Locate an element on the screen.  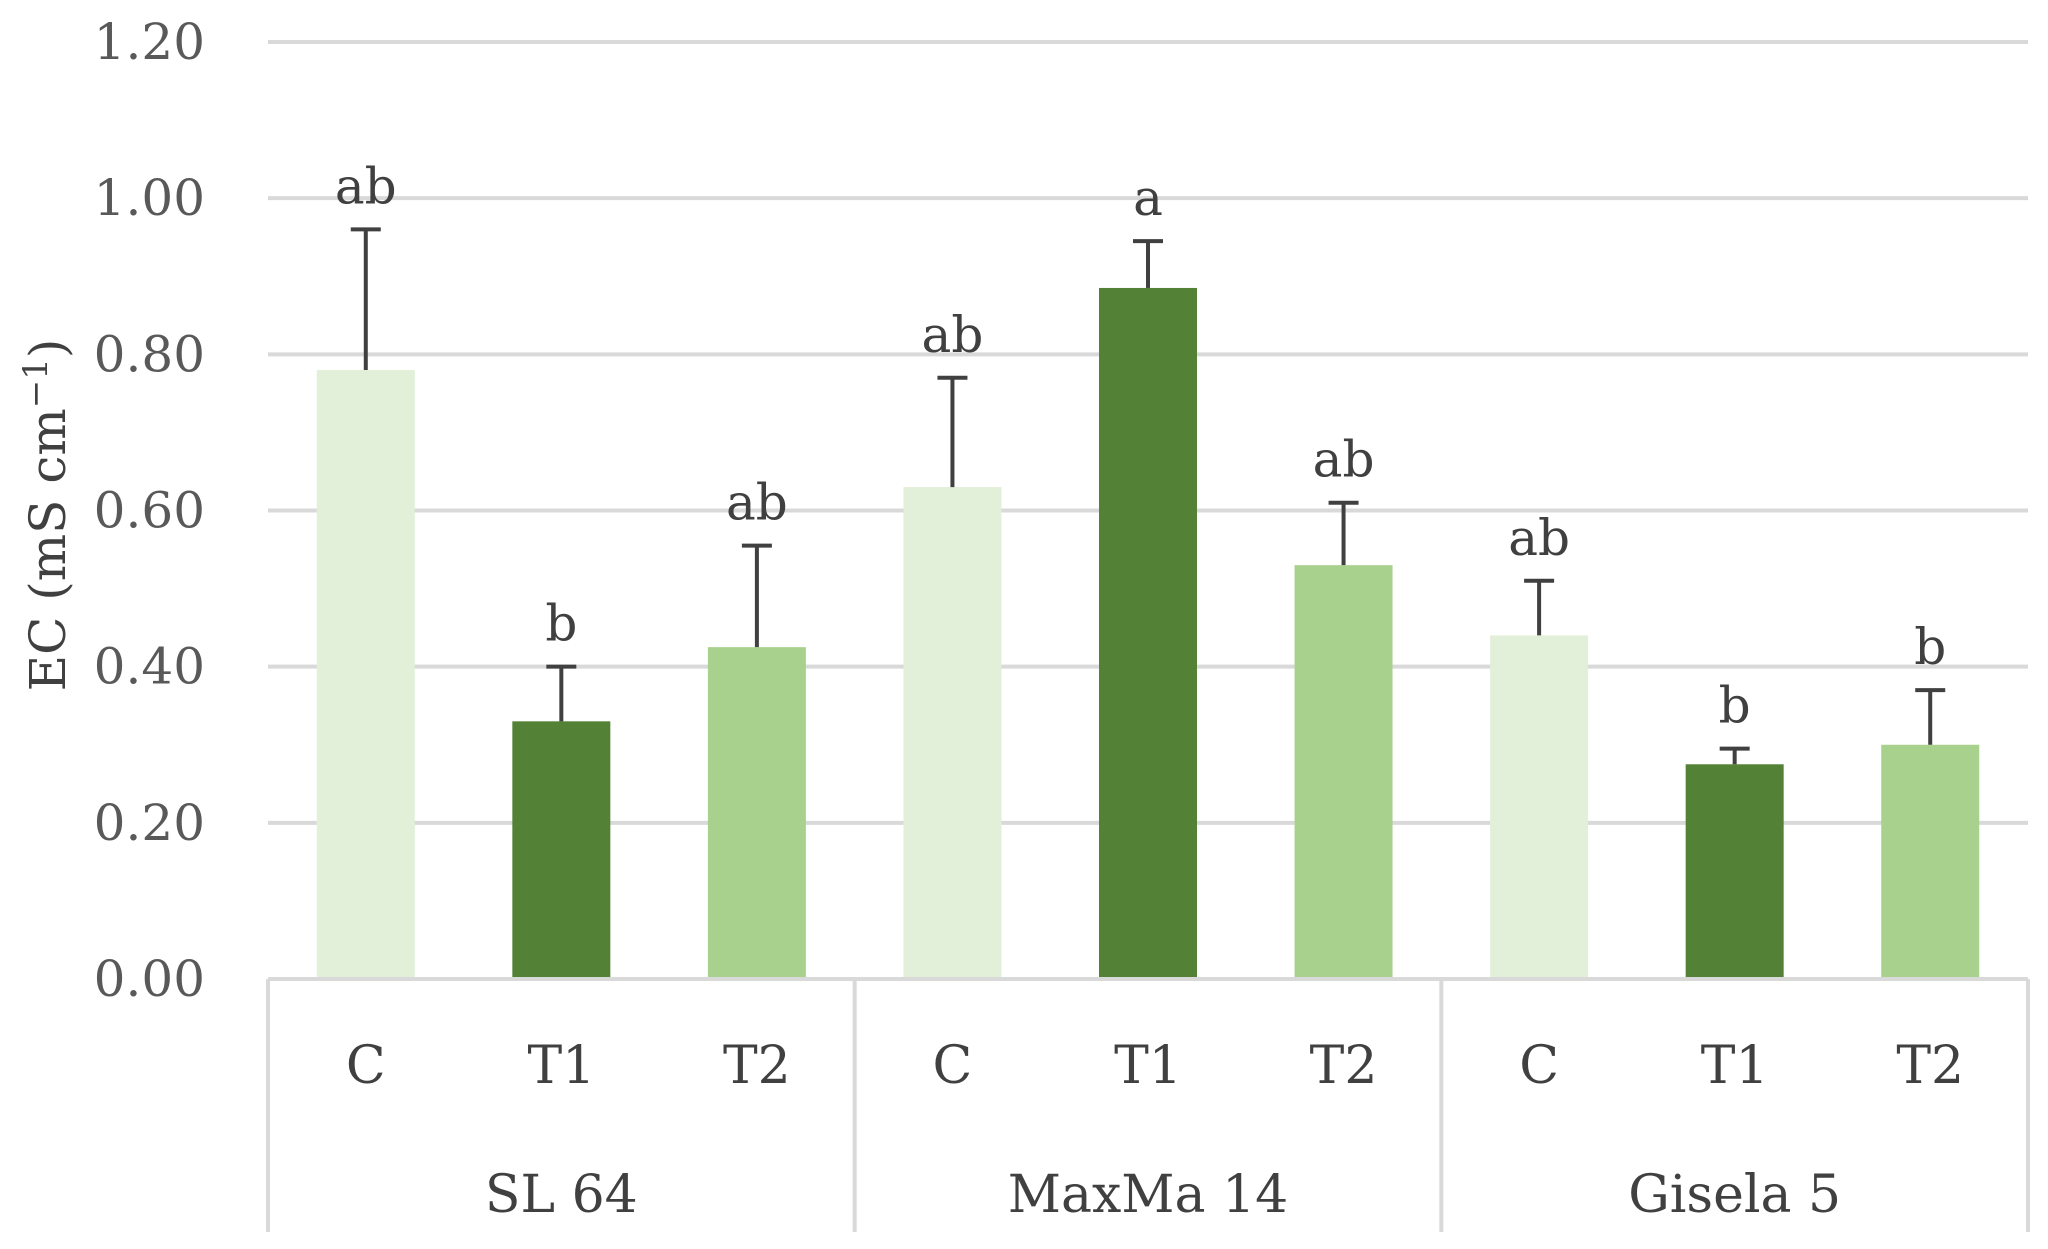
y-axis-title-close: ) is located at coordinates (48, 349).